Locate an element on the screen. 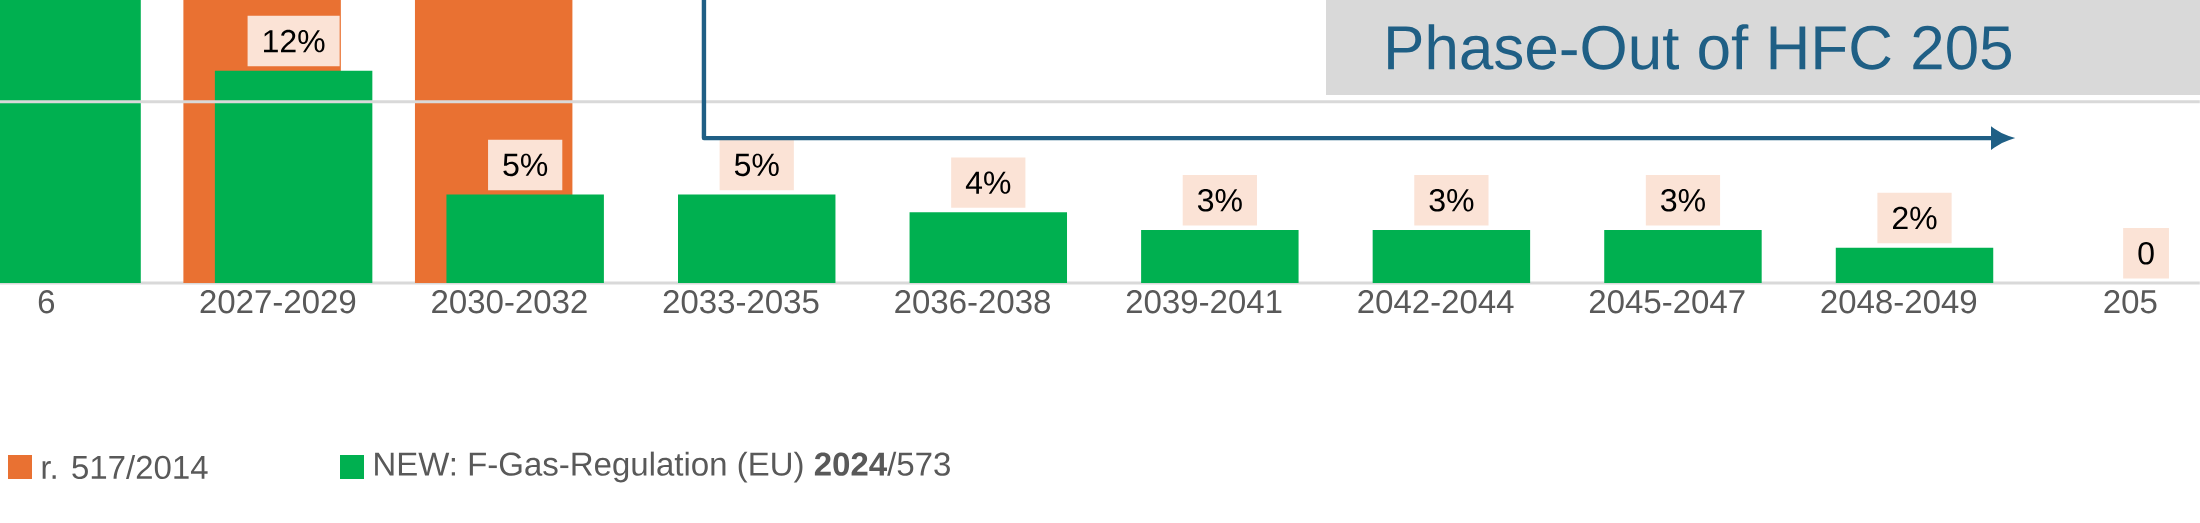 The image size is (2200, 523). legend-label: NEW: F-Gas-Regulation (EU) 2024/573 is located at coordinates (662, 467).